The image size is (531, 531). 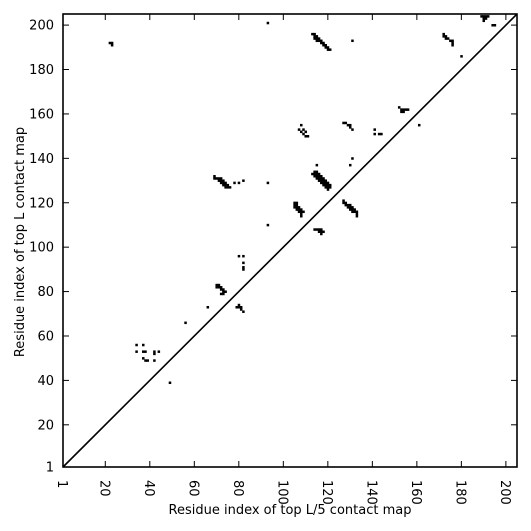 What do you see at coordinates (20, 242) in the screenshot?
I see `y-axis-label: Residue index of top L contact map` at bounding box center [20, 242].